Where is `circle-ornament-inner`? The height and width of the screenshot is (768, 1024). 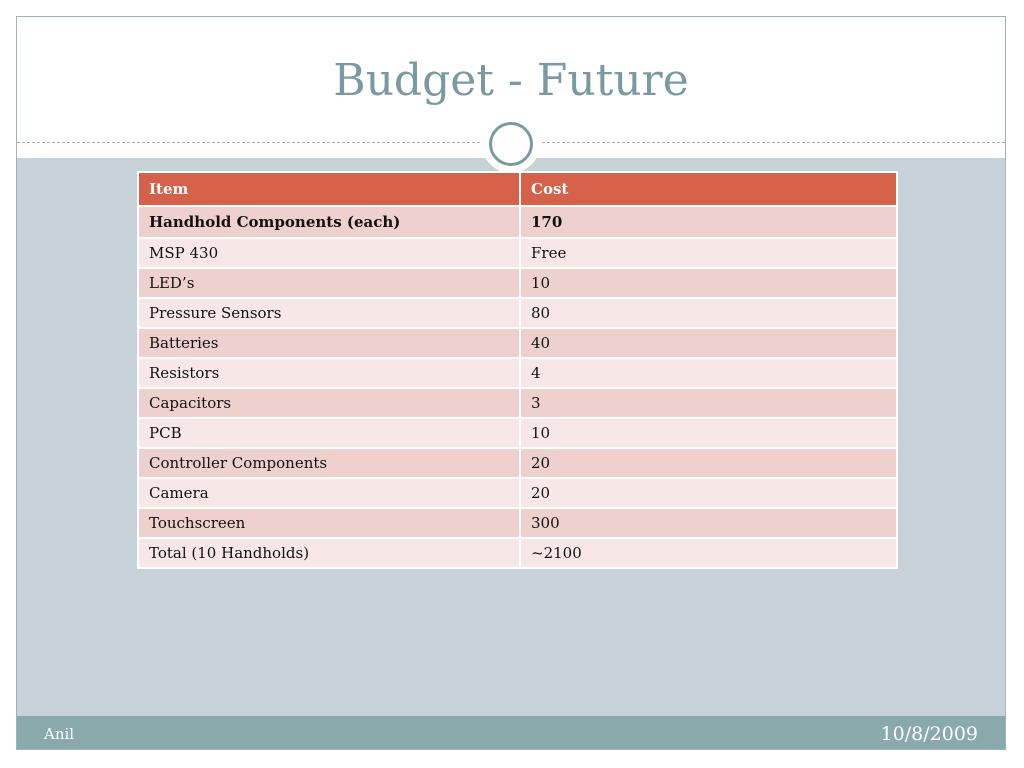 circle-ornament-inner is located at coordinates (511, 144).